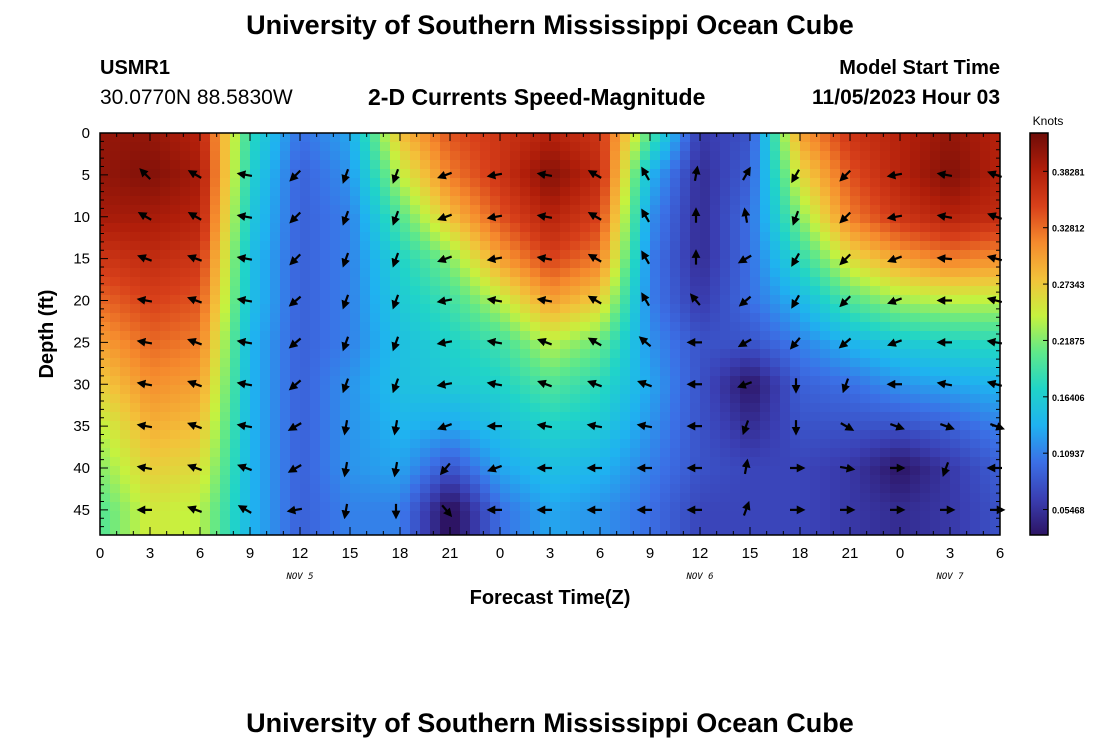  I want to click on current-arrow, so click(544, 300).